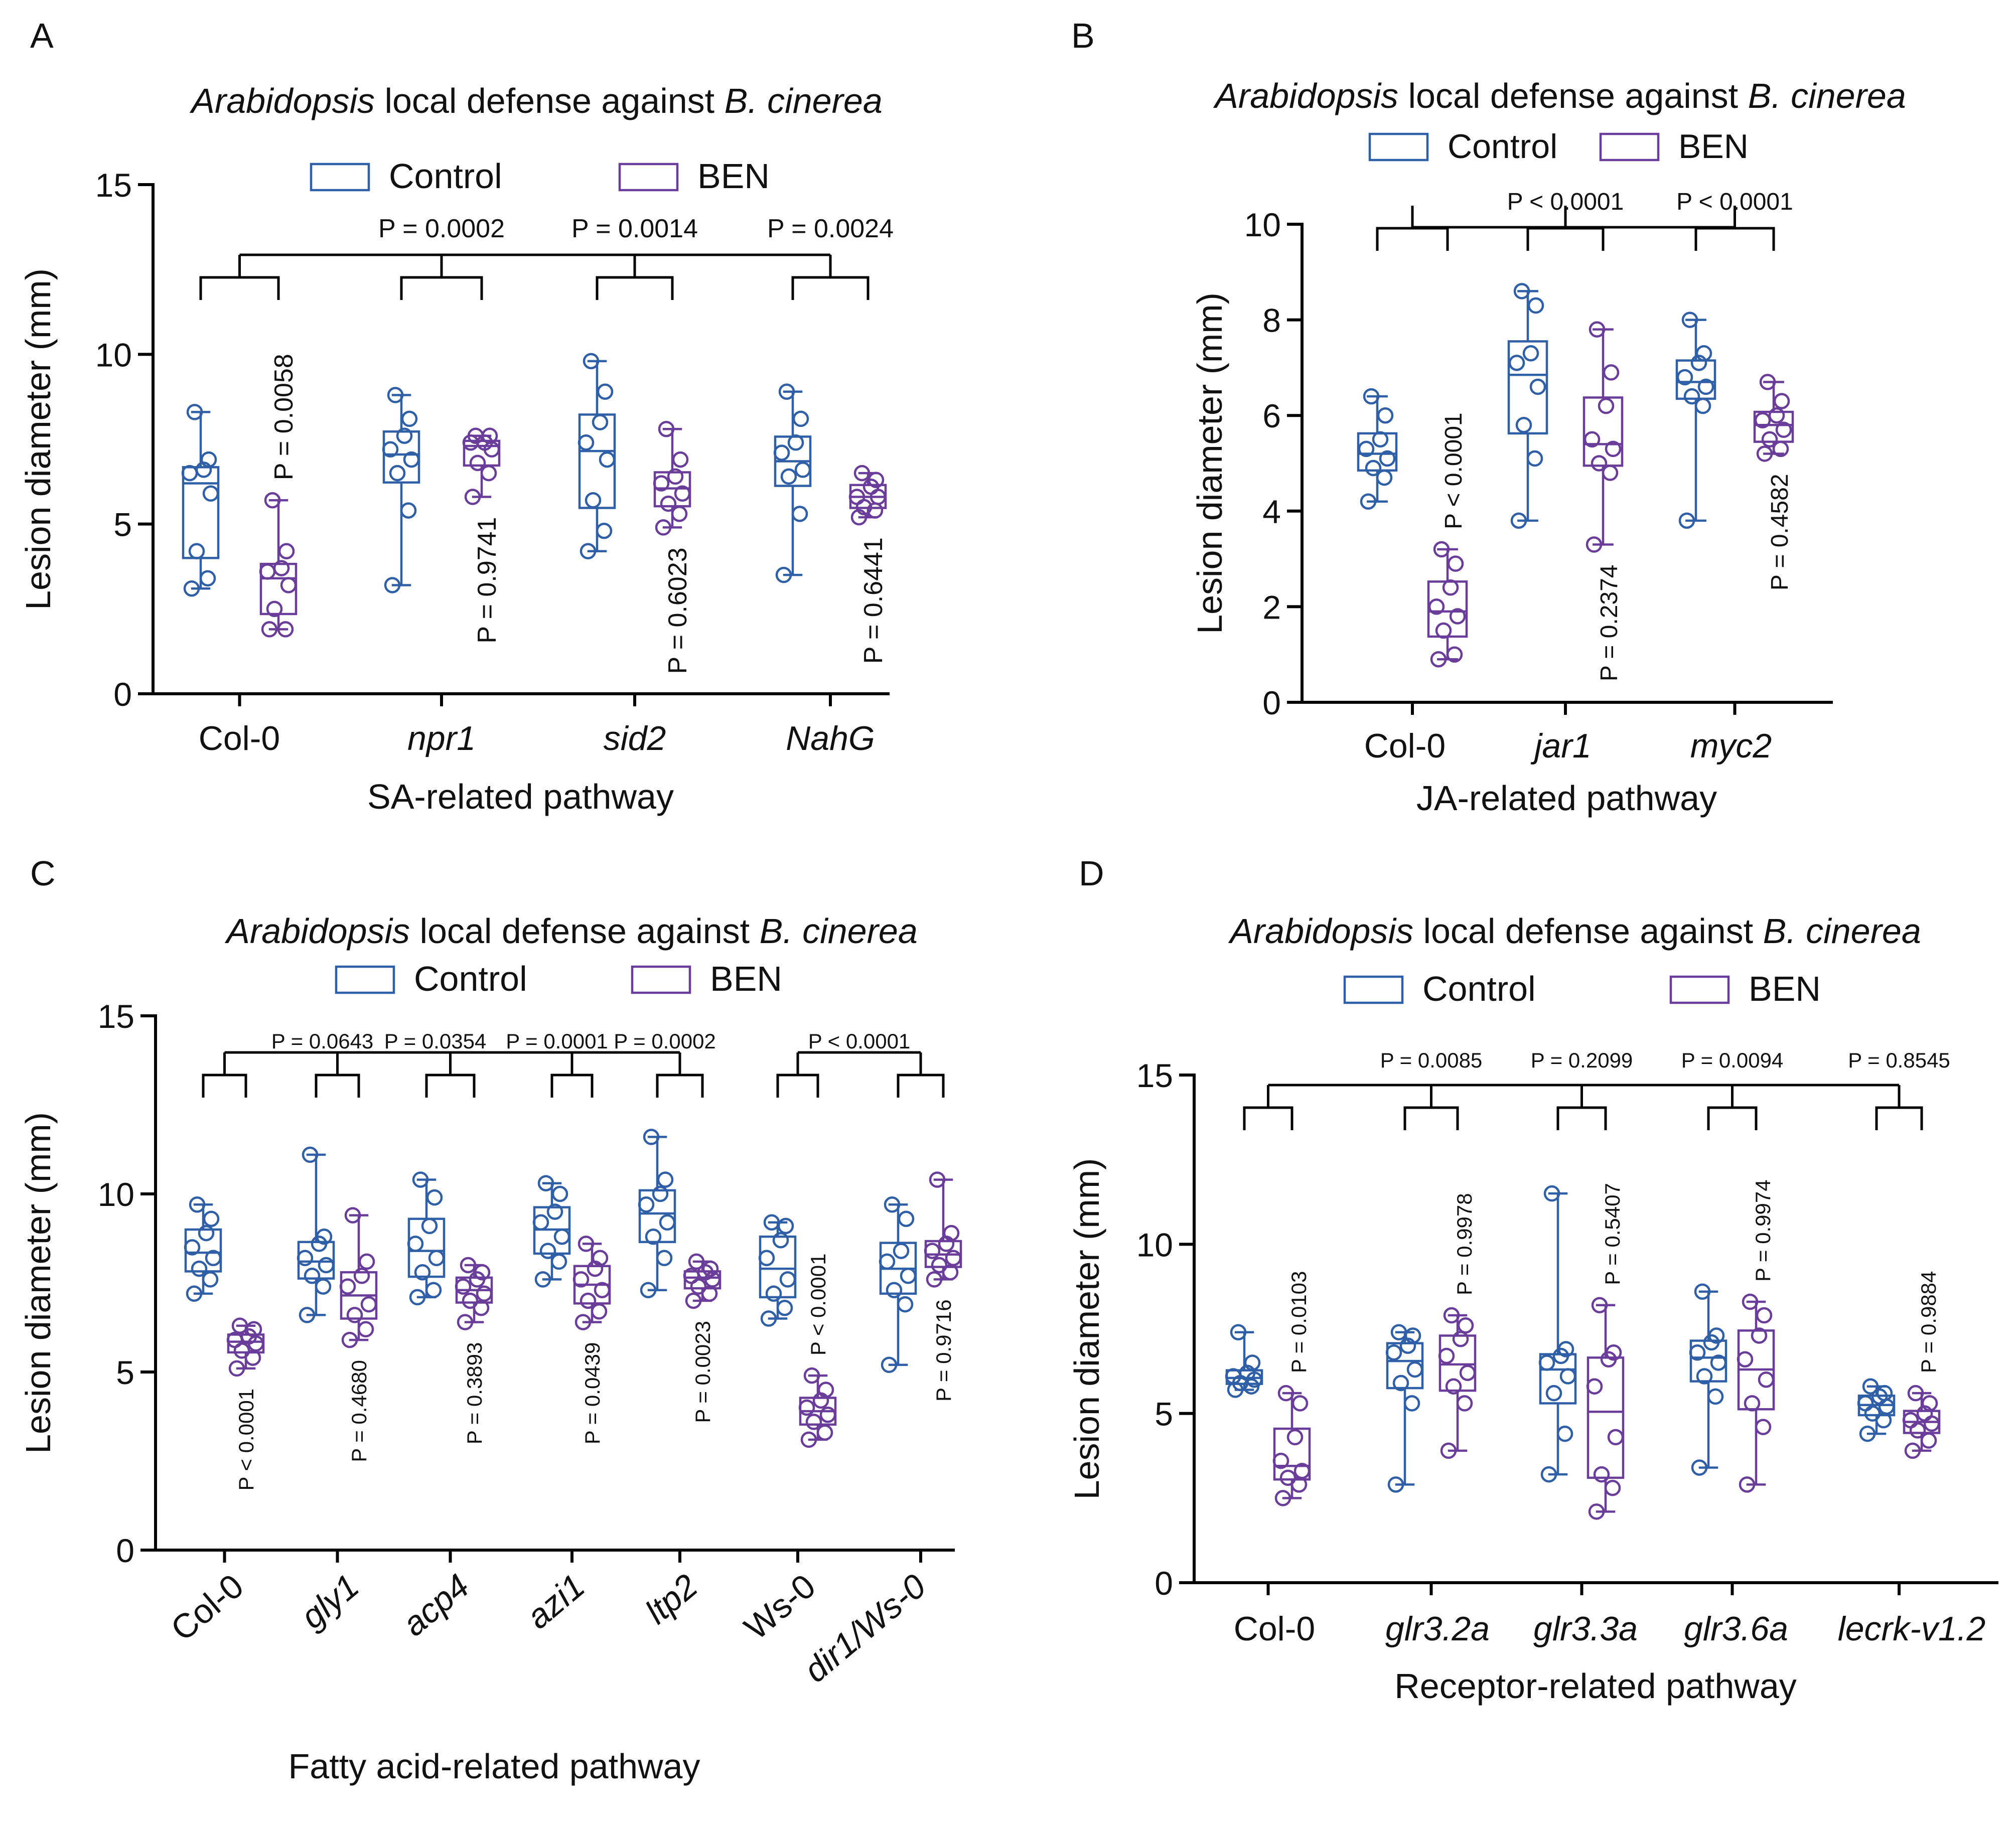  I want to click on category-label: Col-0, so click(207, 1607).